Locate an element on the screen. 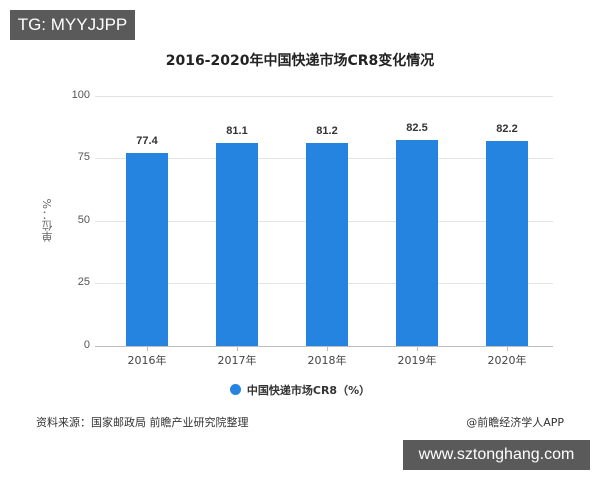  x-axis-line is located at coordinates (324, 346).